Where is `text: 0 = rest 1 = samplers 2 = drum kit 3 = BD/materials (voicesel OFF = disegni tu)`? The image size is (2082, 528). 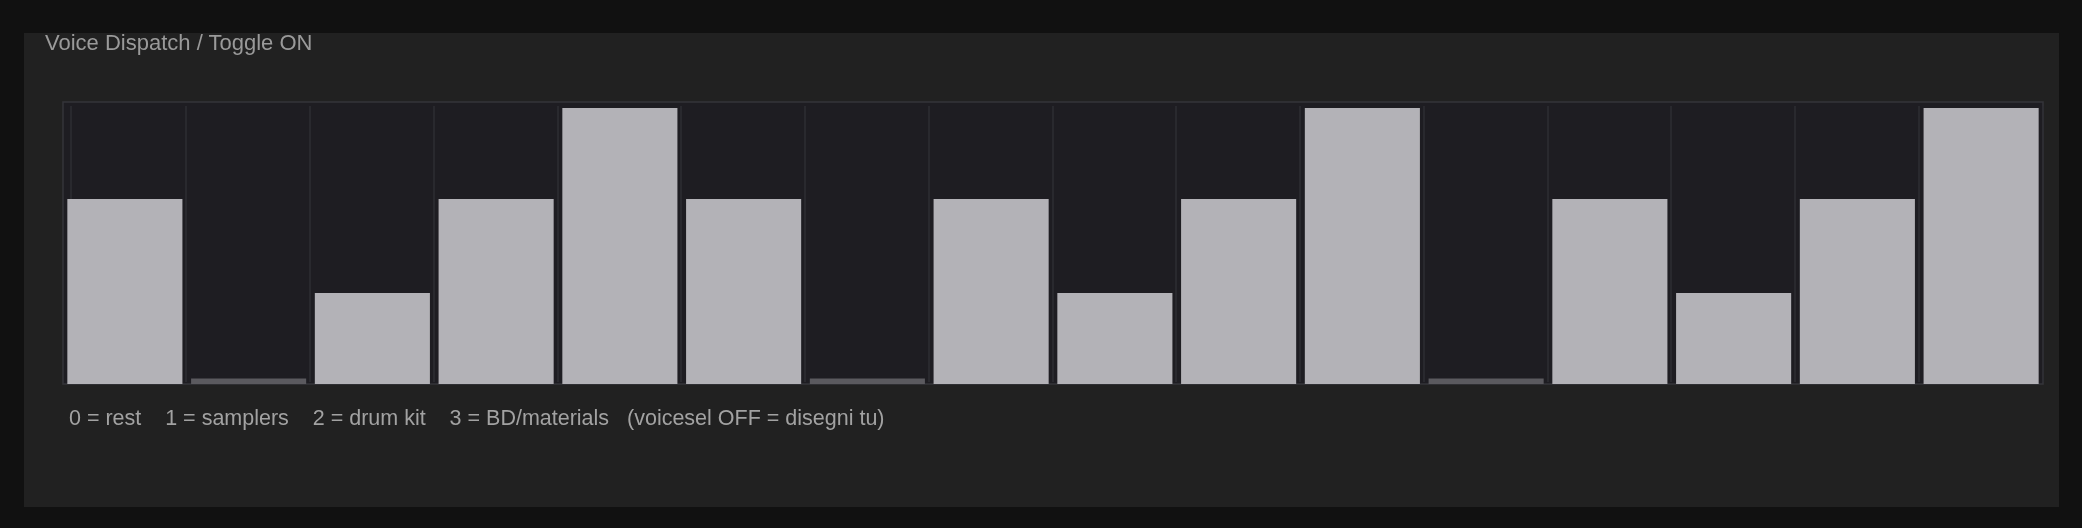
text: 0 = rest 1 = samplers 2 = drum kit 3 = BD/materials (voicesel OFF = disegni tu) is located at coordinates (477, 418).